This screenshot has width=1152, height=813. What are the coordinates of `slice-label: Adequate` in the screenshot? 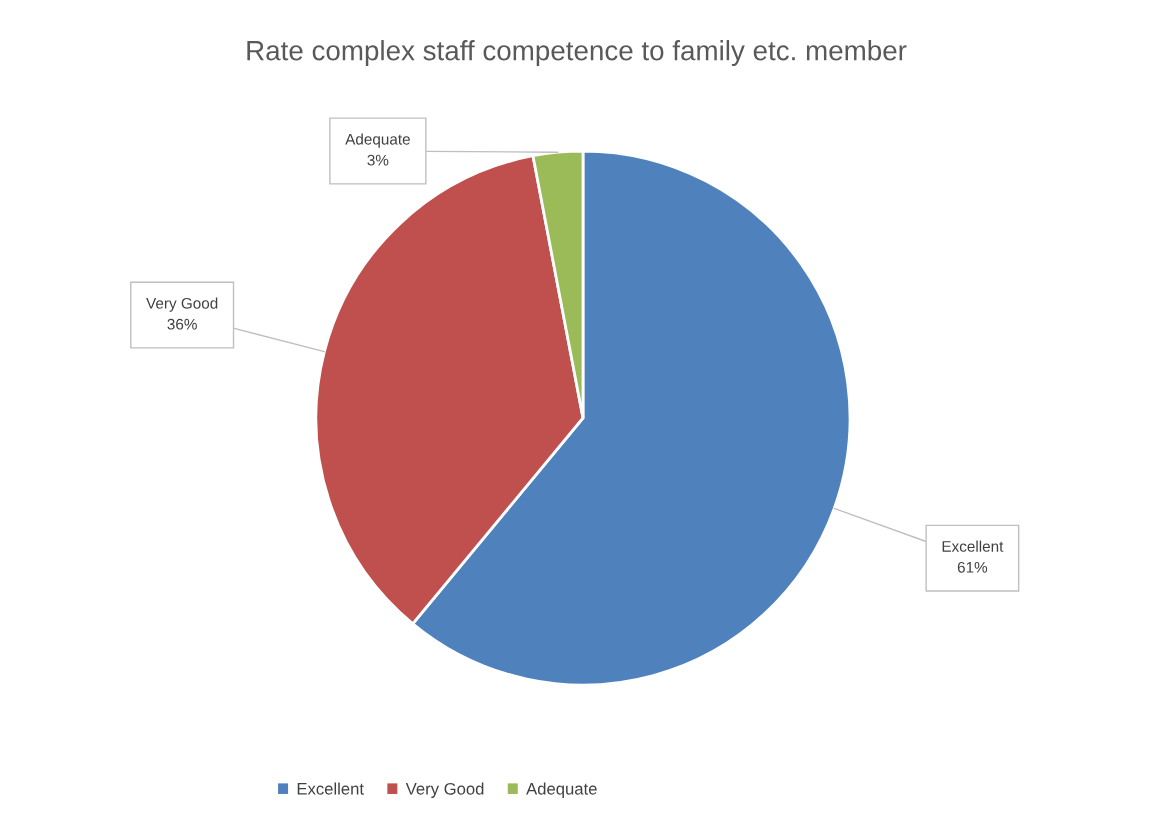 It's located at (377, 140).